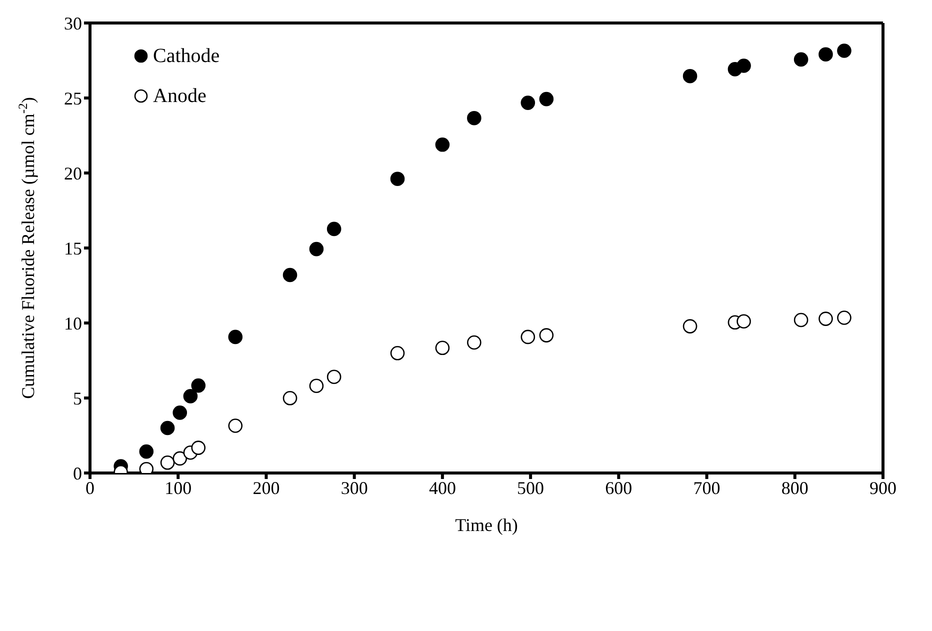 This screenshot has height=631, width=932. Describe the element at coordinates (618, 488) in the screenshot. I see `x-tick-label: 600` at that location.